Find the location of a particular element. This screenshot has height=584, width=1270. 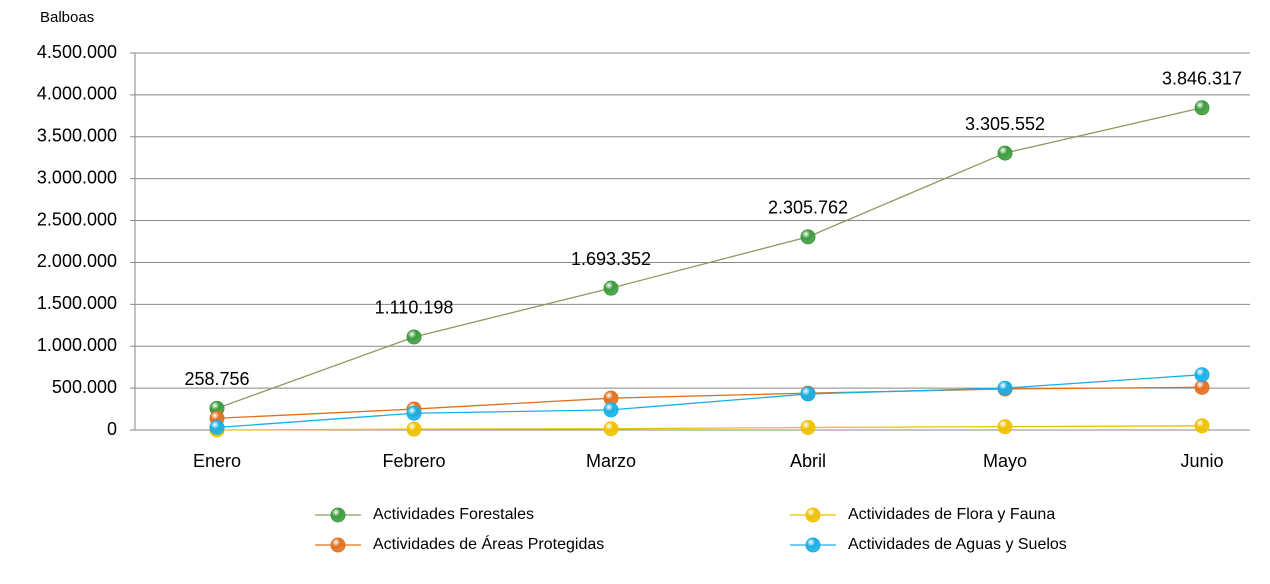

x-tick-label: Febrero is located at coordinates (413, 461).